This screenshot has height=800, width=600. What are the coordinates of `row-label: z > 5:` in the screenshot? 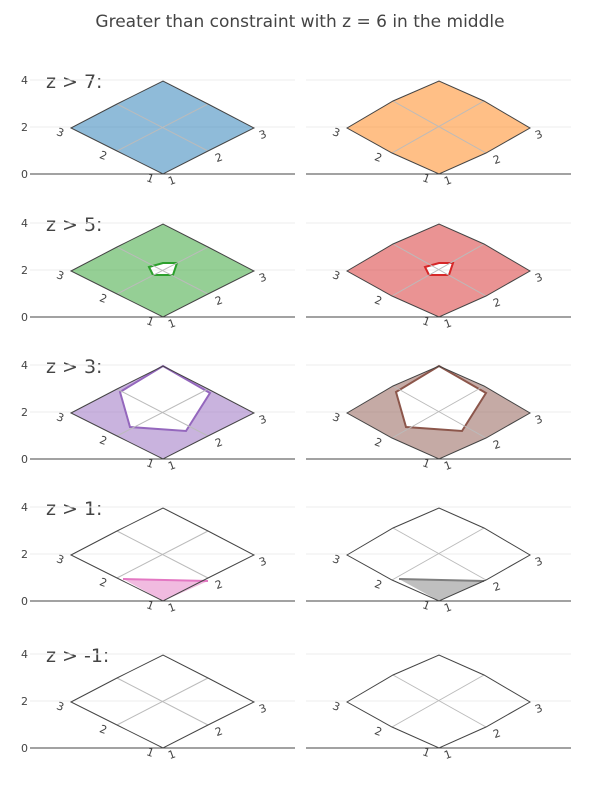 It's located at (74, 225).